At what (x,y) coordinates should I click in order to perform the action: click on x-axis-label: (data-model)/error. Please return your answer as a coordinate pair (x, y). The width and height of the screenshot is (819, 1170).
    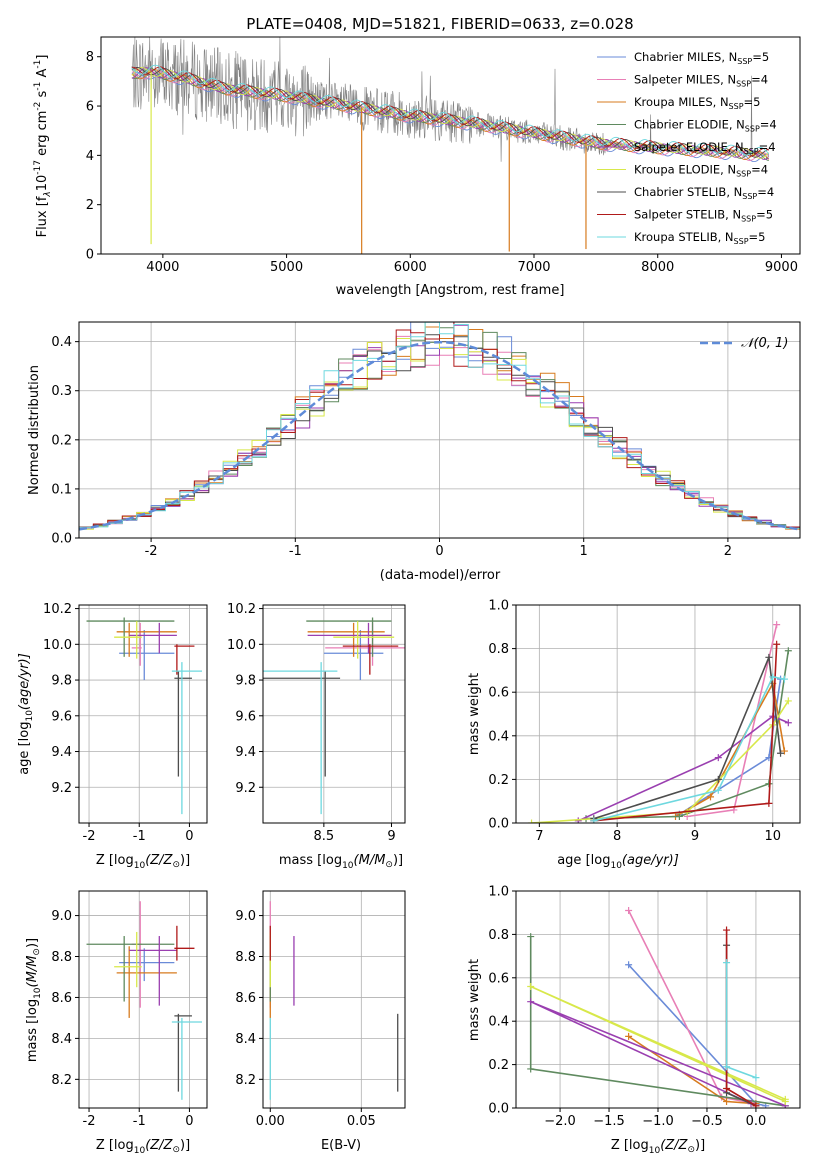
    Looking at the image, I should click on (440, 575).